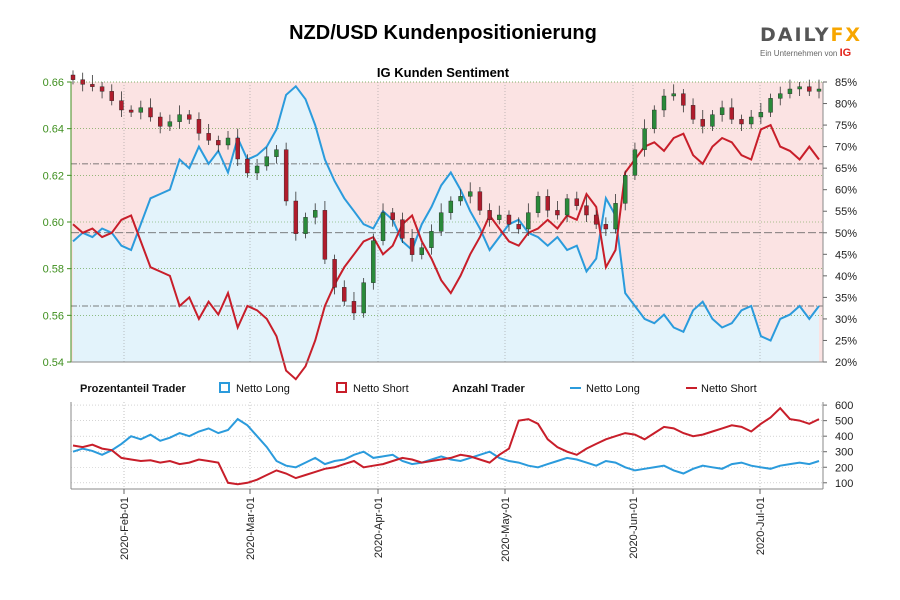 Image resolution: width=900 pixels, height=600 pixels. What do you see at coordinates (846, 191) in the screenshot?
I see `right-tick-label: 60%` at bounding box center [846, 191].